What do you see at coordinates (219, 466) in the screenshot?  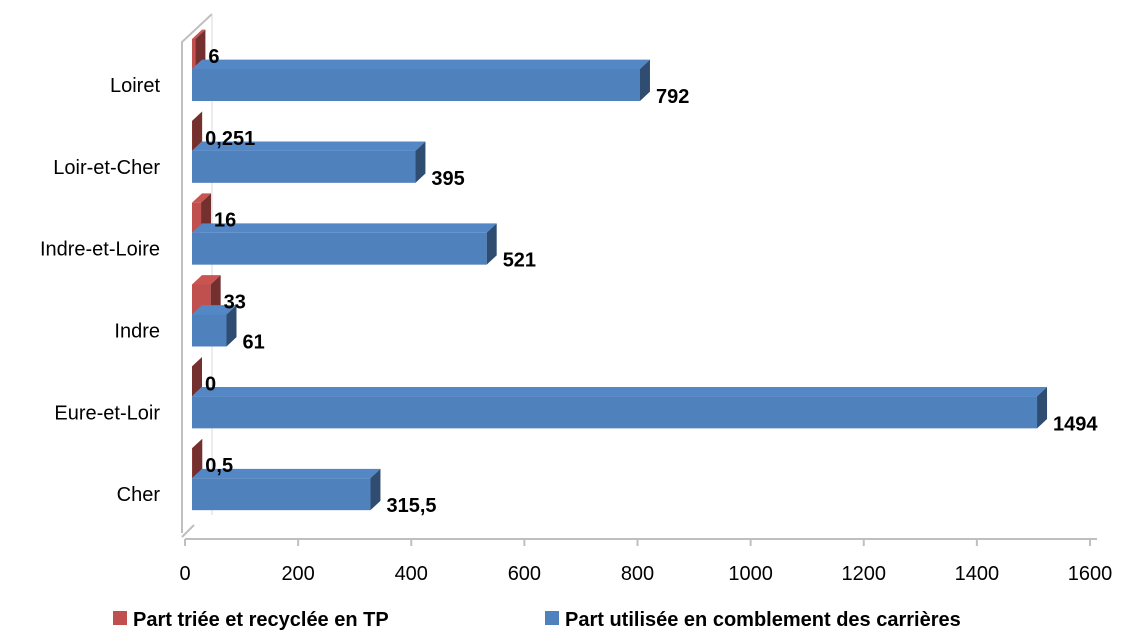 I see `data-label-recycled: 0,5` at bounding box center [219, 466].